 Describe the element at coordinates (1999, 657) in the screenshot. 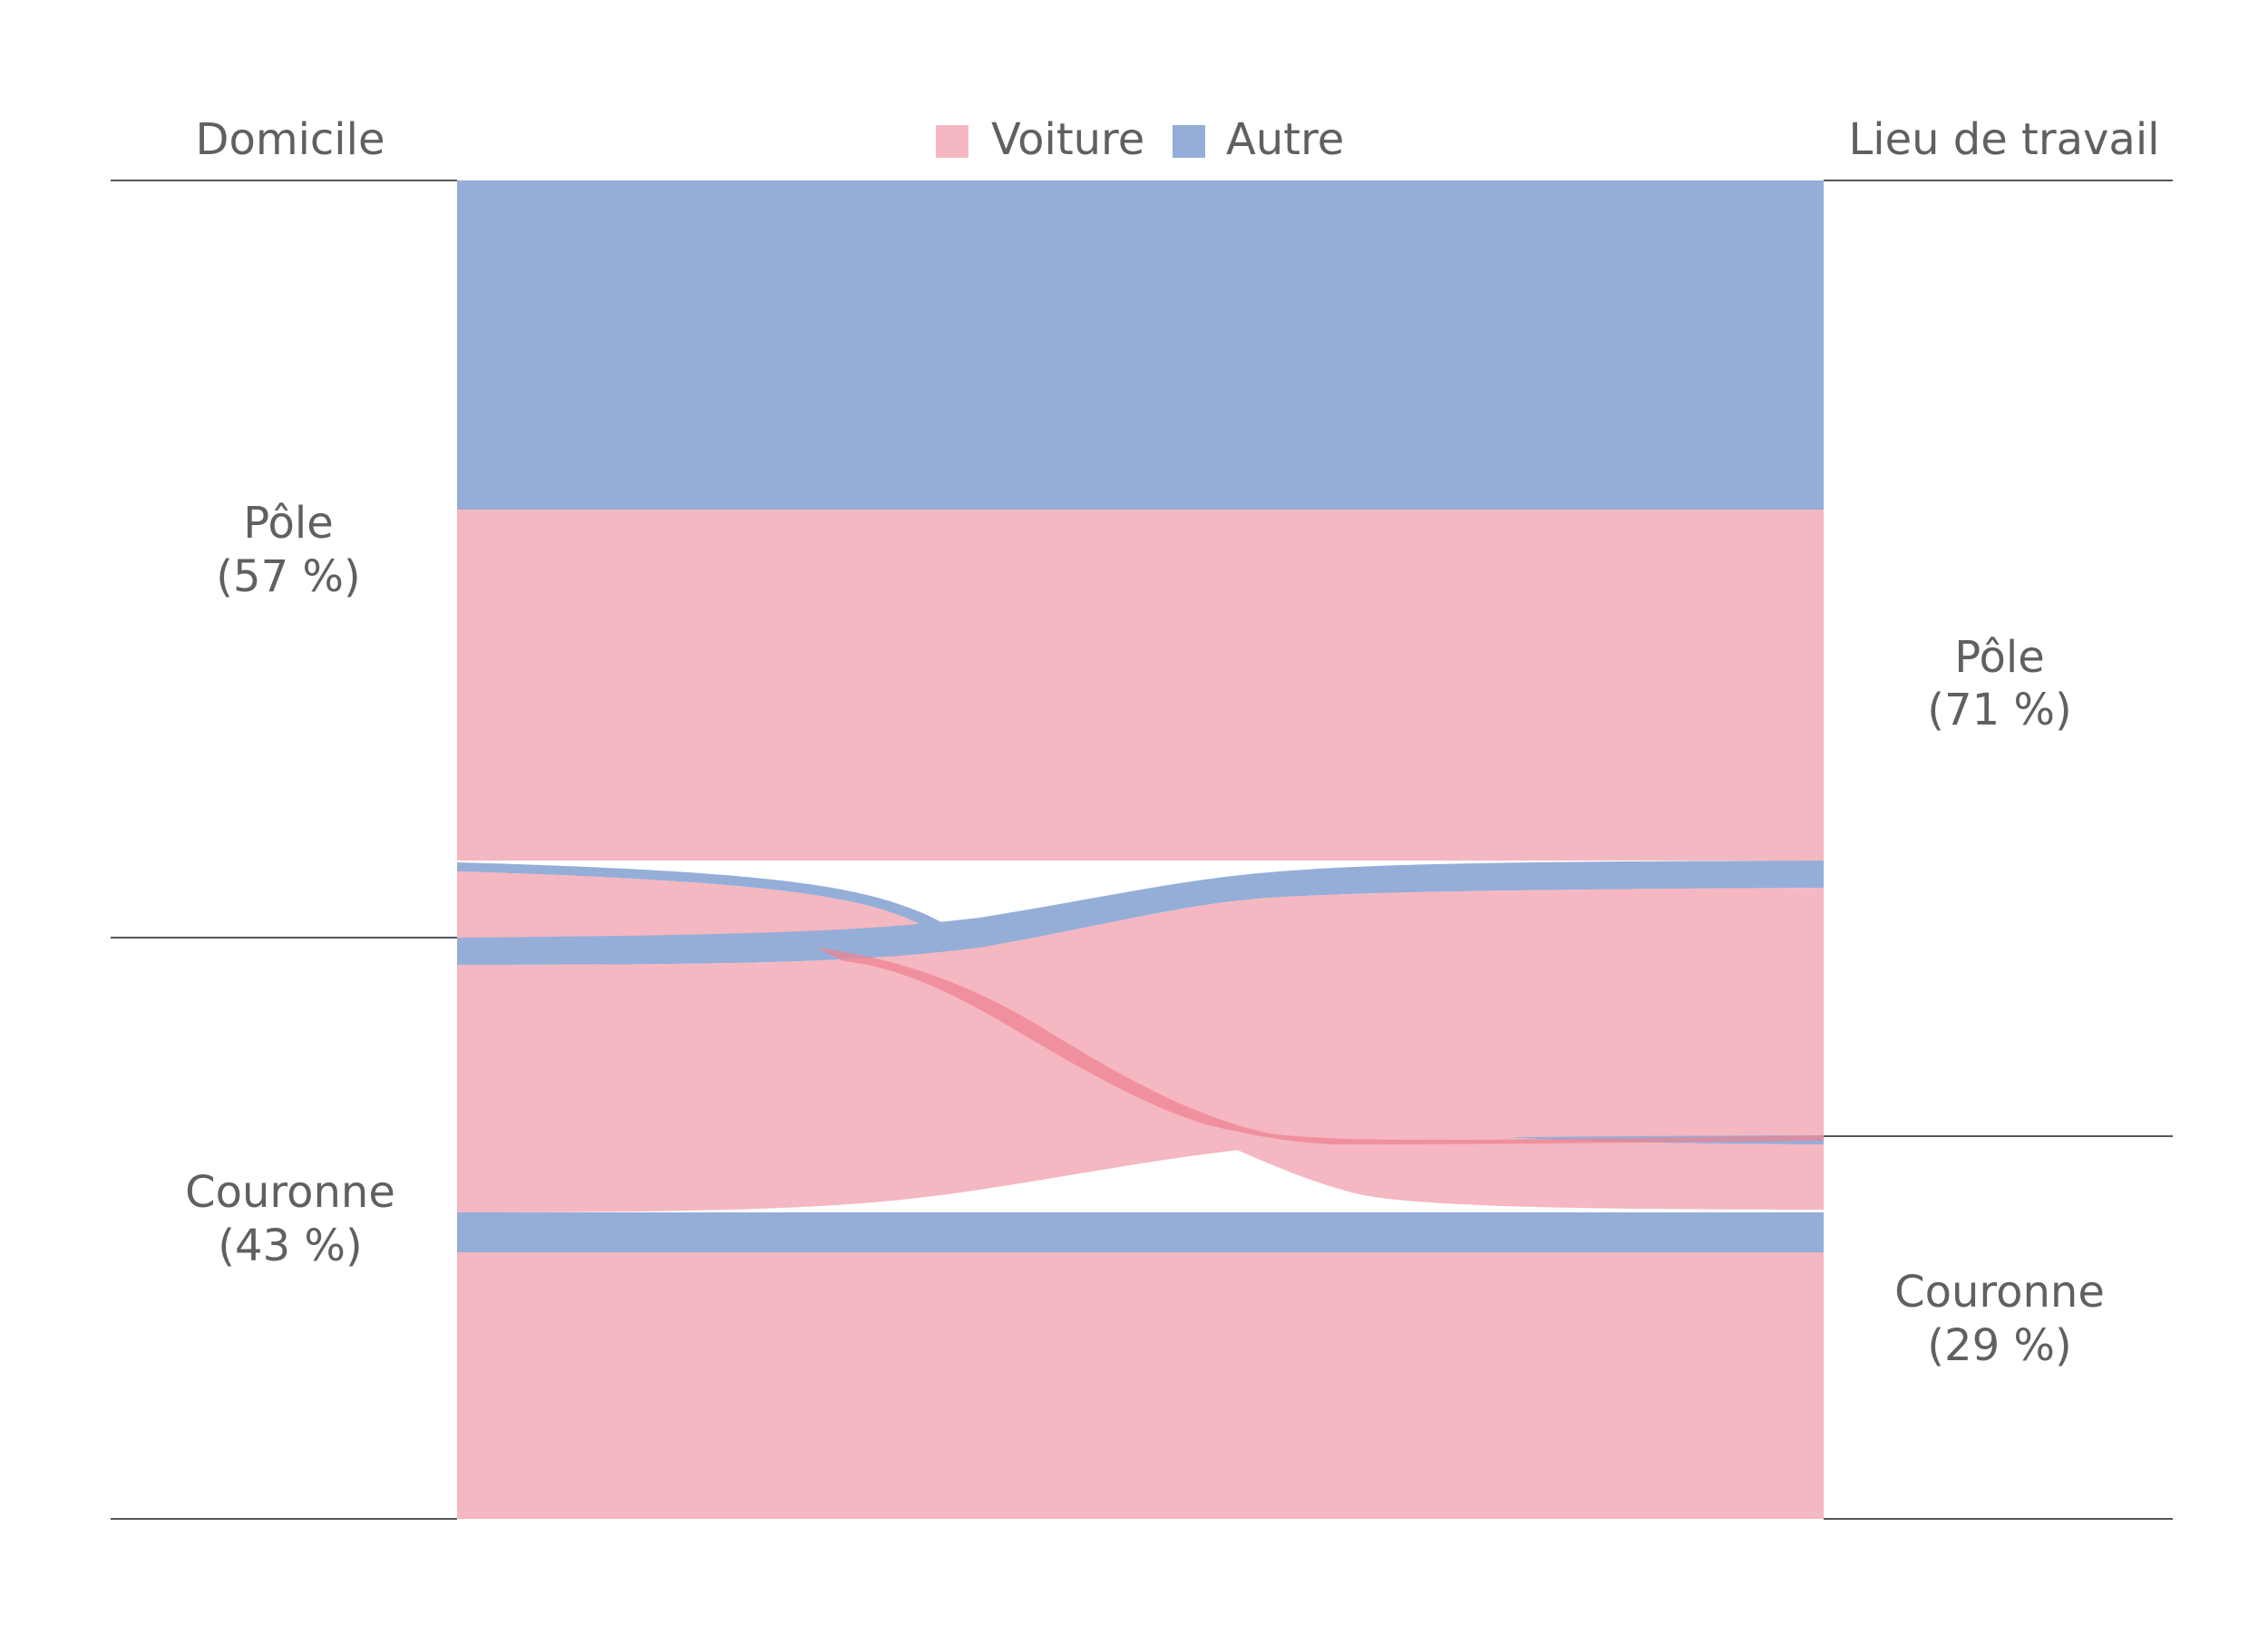

I see `right-node-pole-name: Pôle` at that location.